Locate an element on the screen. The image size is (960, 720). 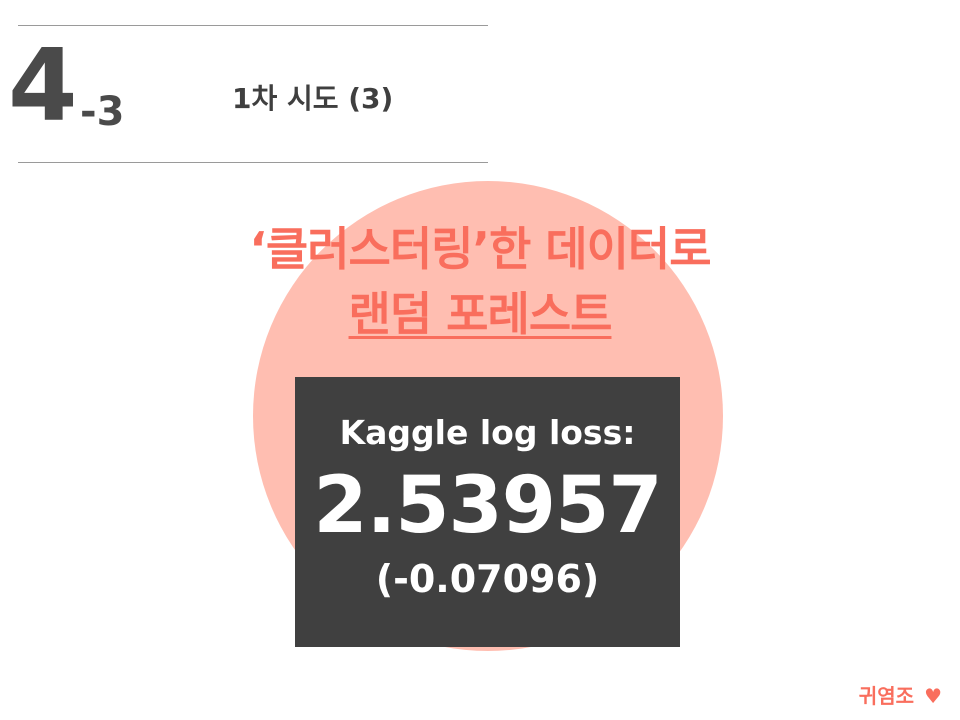
heart-icon: ♥ is located at coordinates (933, 696).